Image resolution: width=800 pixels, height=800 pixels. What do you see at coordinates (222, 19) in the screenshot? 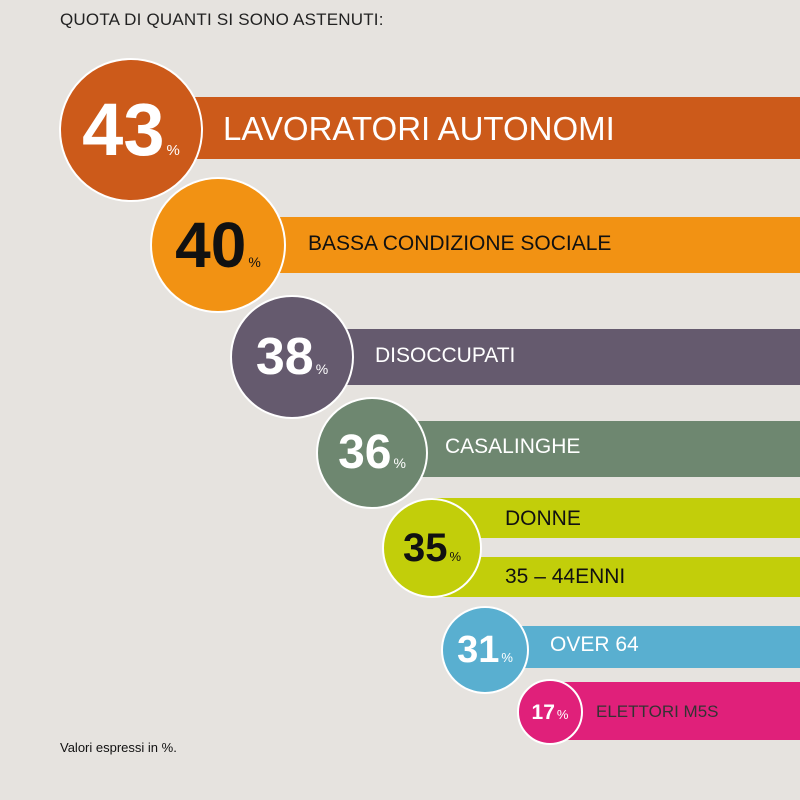
I see `chart-title: QUOTA DI QUANTI SI SONO ASTENUTI:` at bounding box center [222, 19].